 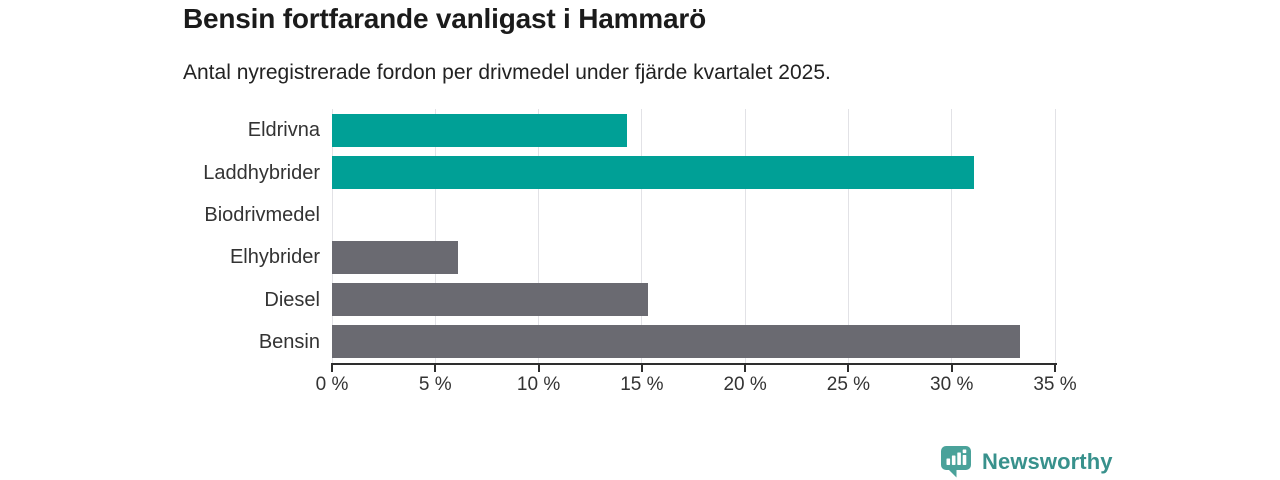 What do you see at coordinates (694, 364) in the screenshot?
I see `x-axis-line` at bounding box center [694, 364].